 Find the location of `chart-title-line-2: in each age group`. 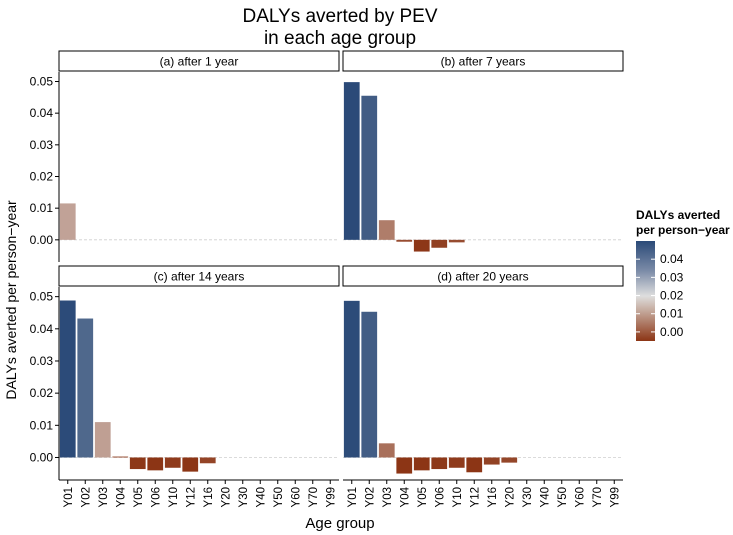

chart-title-line-2: in each age group is located at coordinates (340, 38).